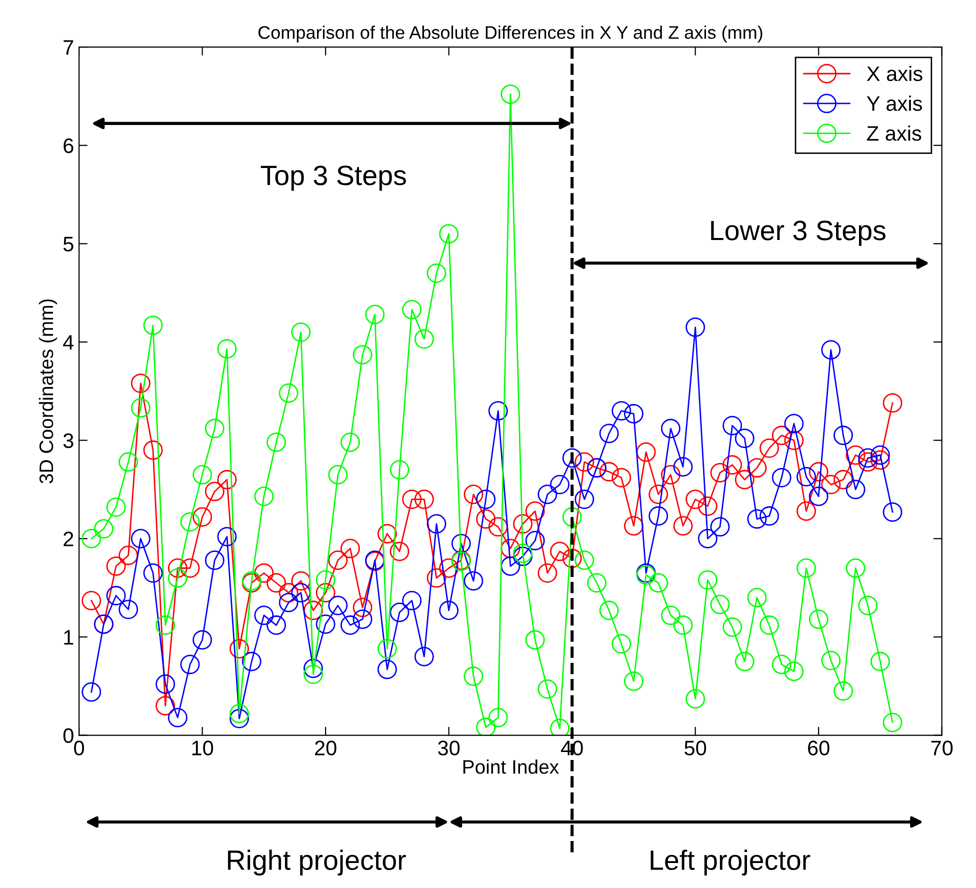 Image resolution: width=976 pixels, height=888 pixels. What do you see at coordinates (894, 74) in the screenshot?
I see `legend-label: X axis` at bounding box center [894, 74].